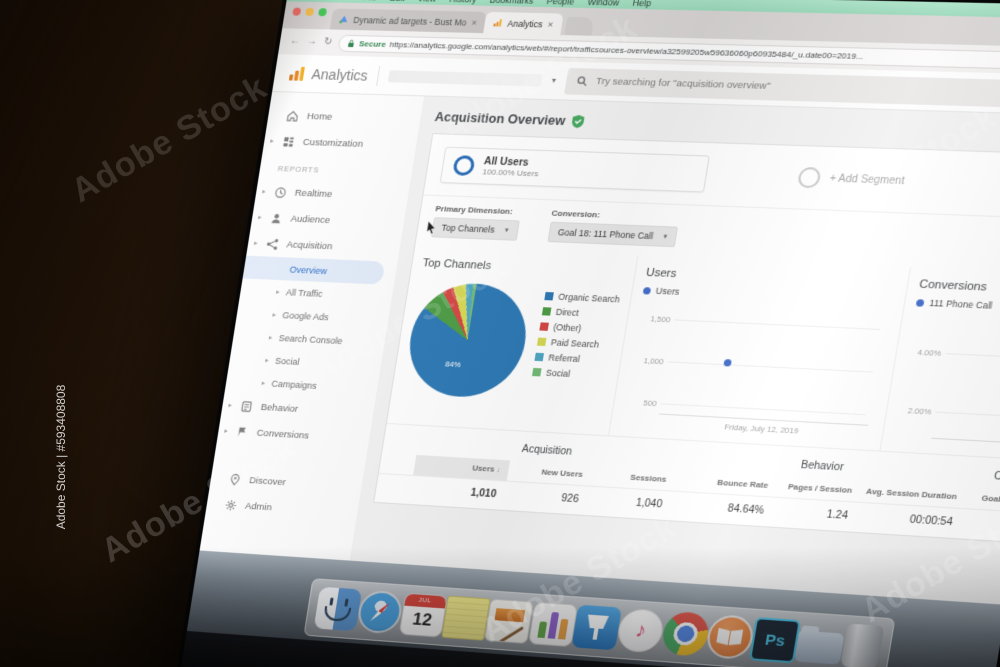 Image resolution: width=1000 pixels, height=667 pixels. What do you see at coordinates (552, 624) in the screenshot?
I see `dock-numbers-icon` at bounding box center [552, 624].